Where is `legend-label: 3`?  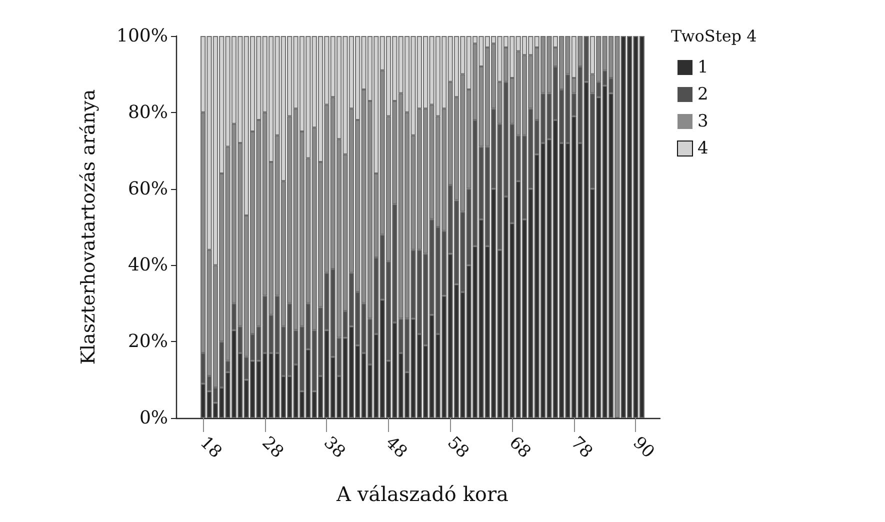
legend-label: 3 is located at coordinates (703, 122).